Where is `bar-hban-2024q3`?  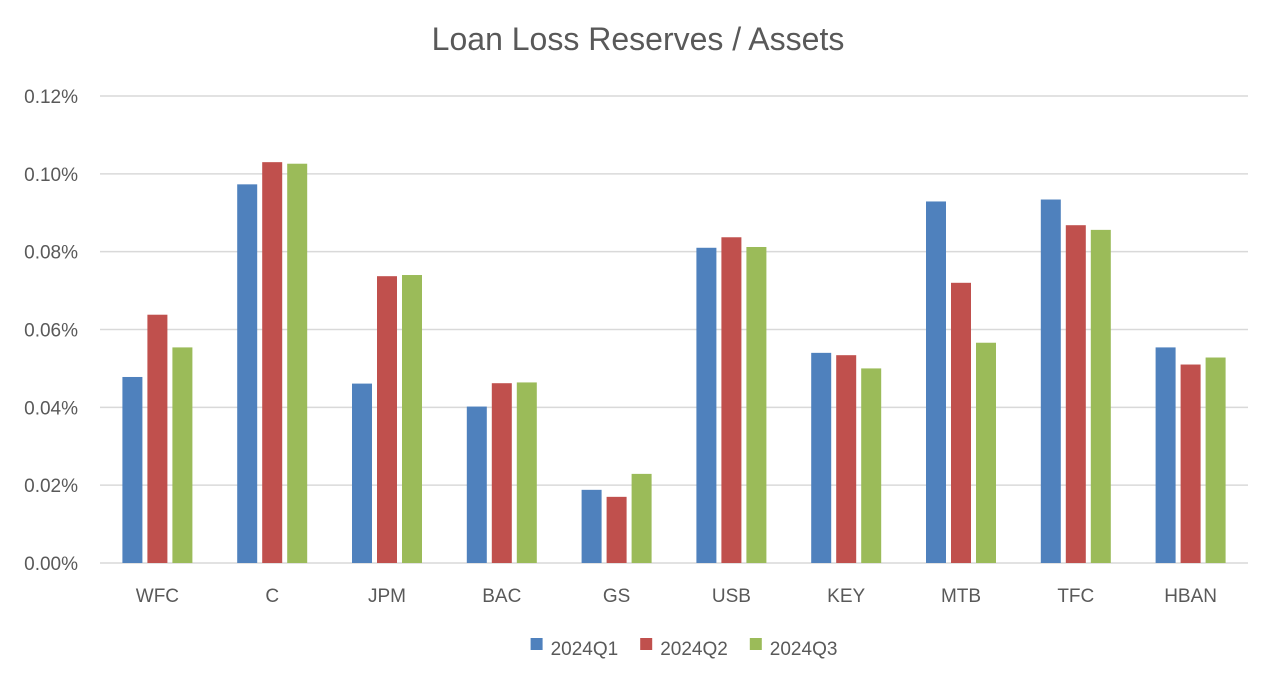 bar-hban-2024q3 is located at coordinates (1215, 460).